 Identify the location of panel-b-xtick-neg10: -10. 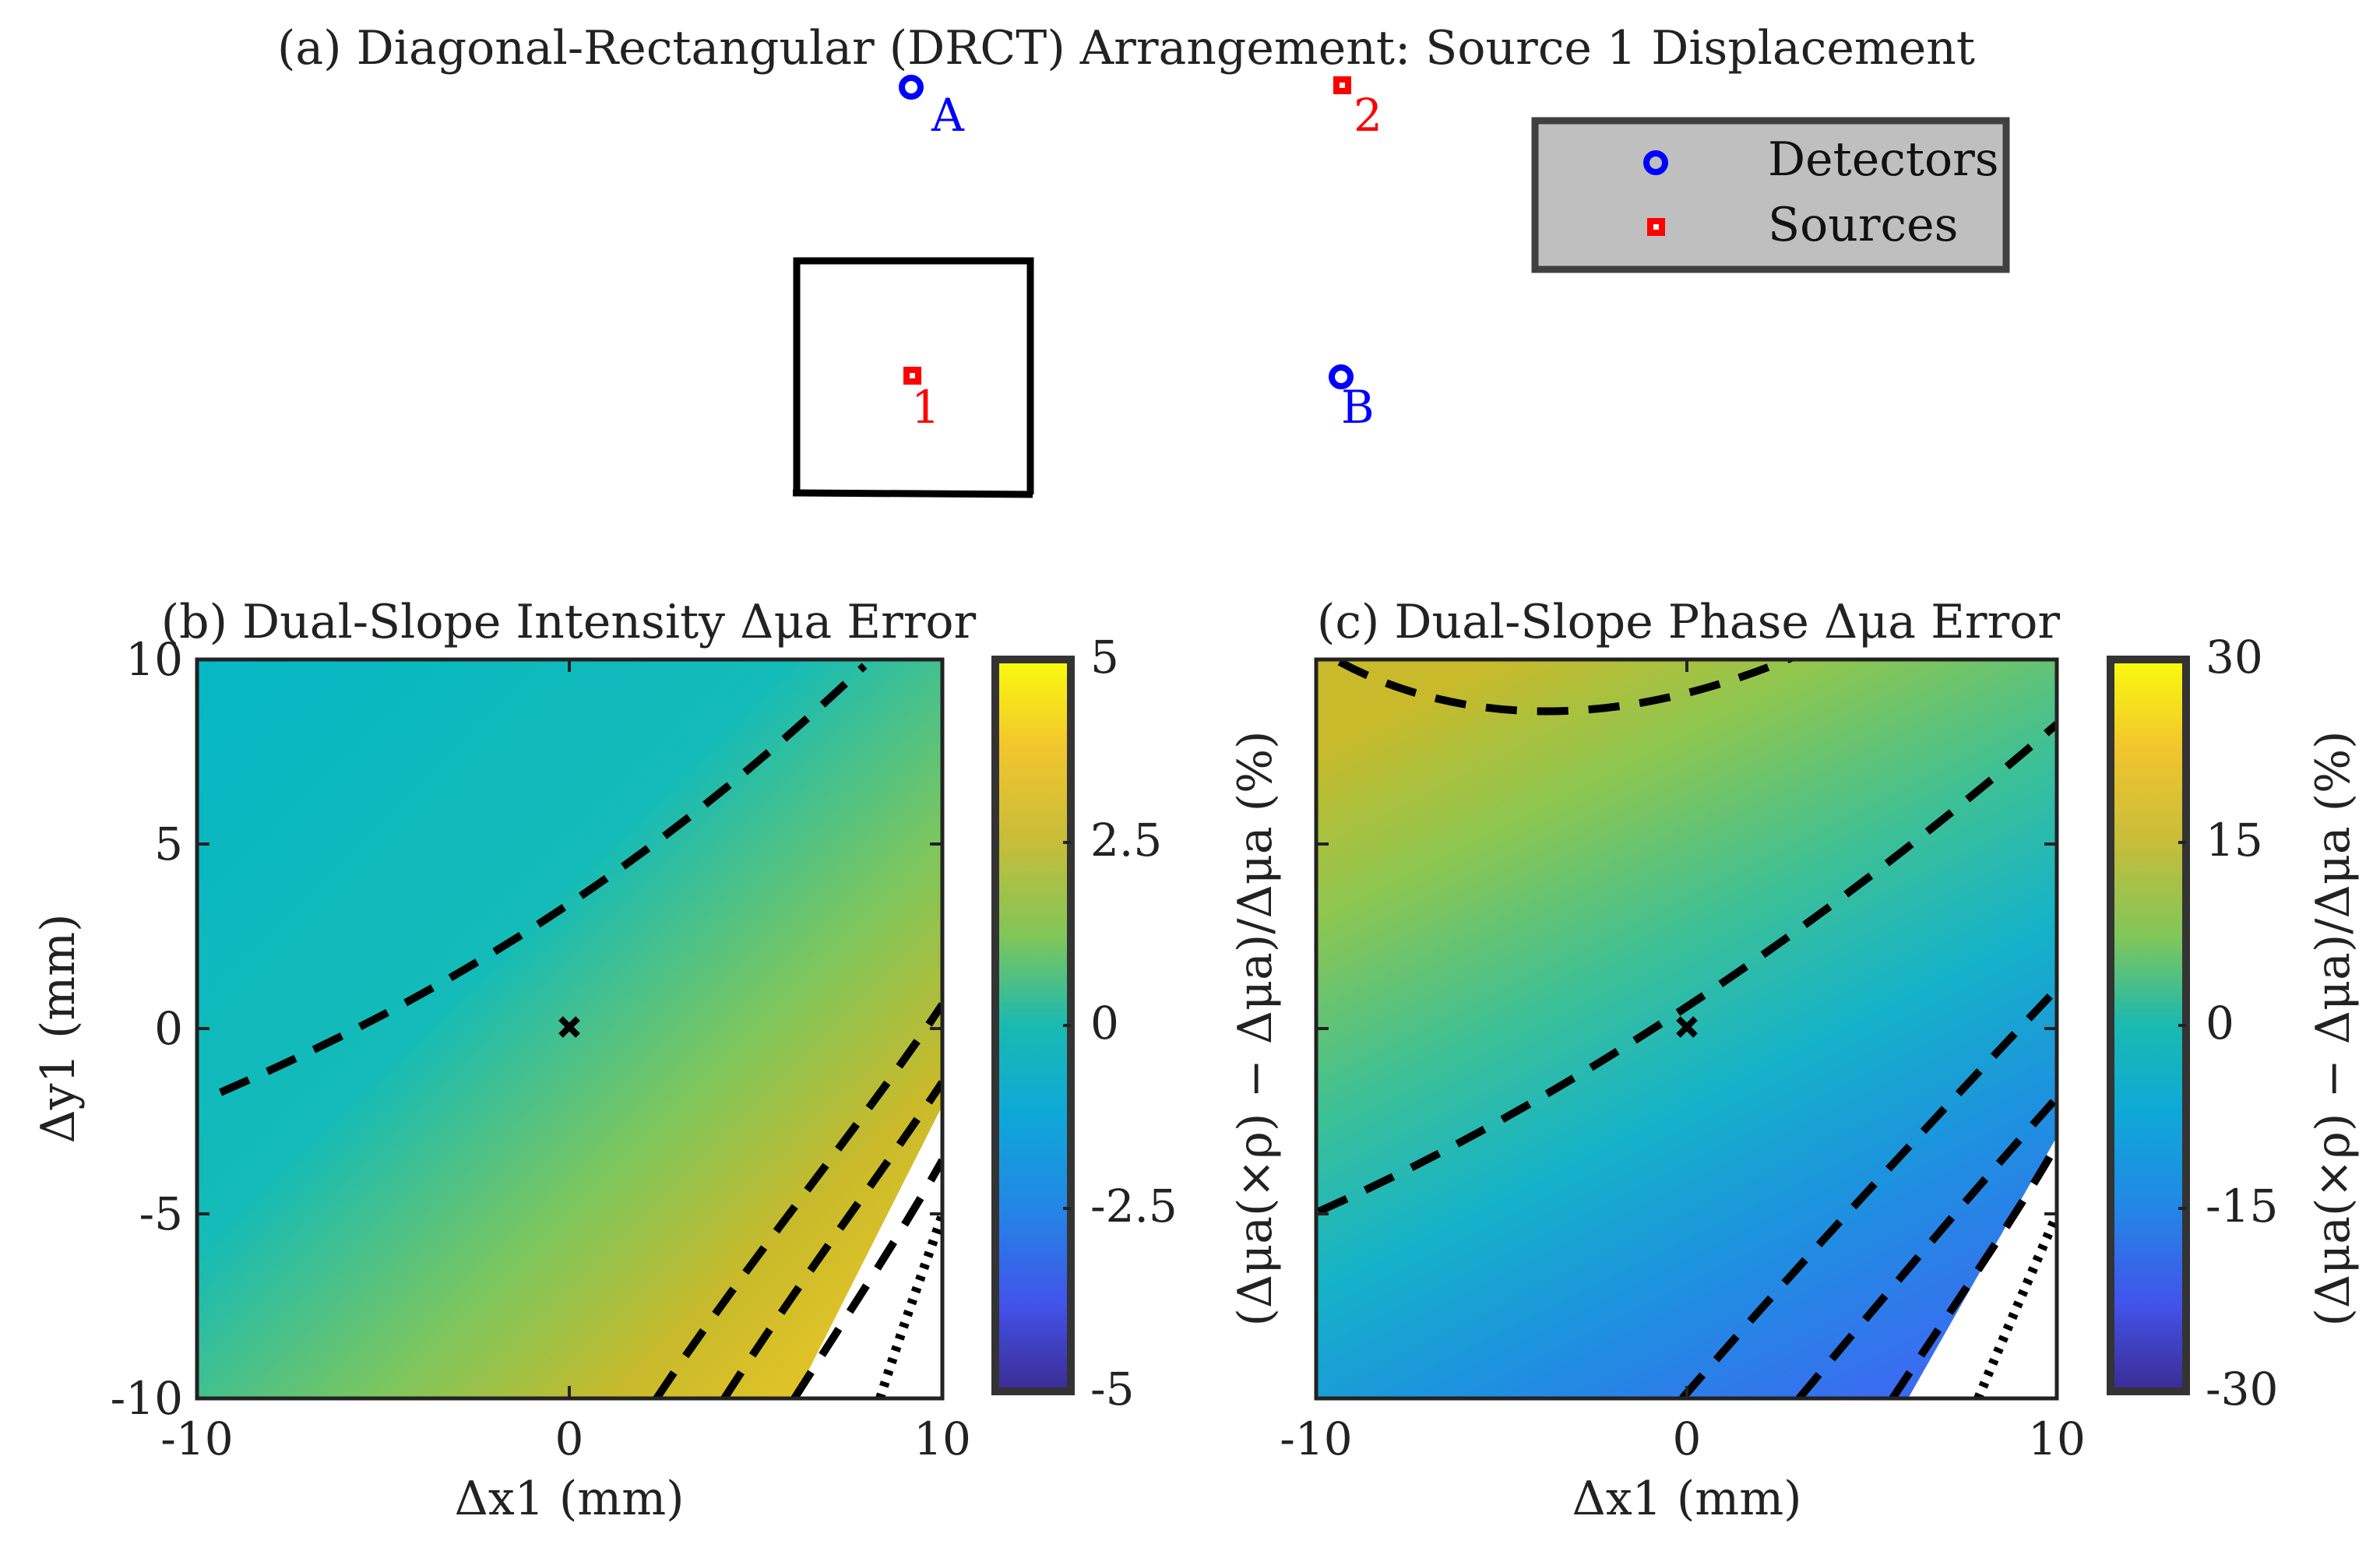
(196, 1438).